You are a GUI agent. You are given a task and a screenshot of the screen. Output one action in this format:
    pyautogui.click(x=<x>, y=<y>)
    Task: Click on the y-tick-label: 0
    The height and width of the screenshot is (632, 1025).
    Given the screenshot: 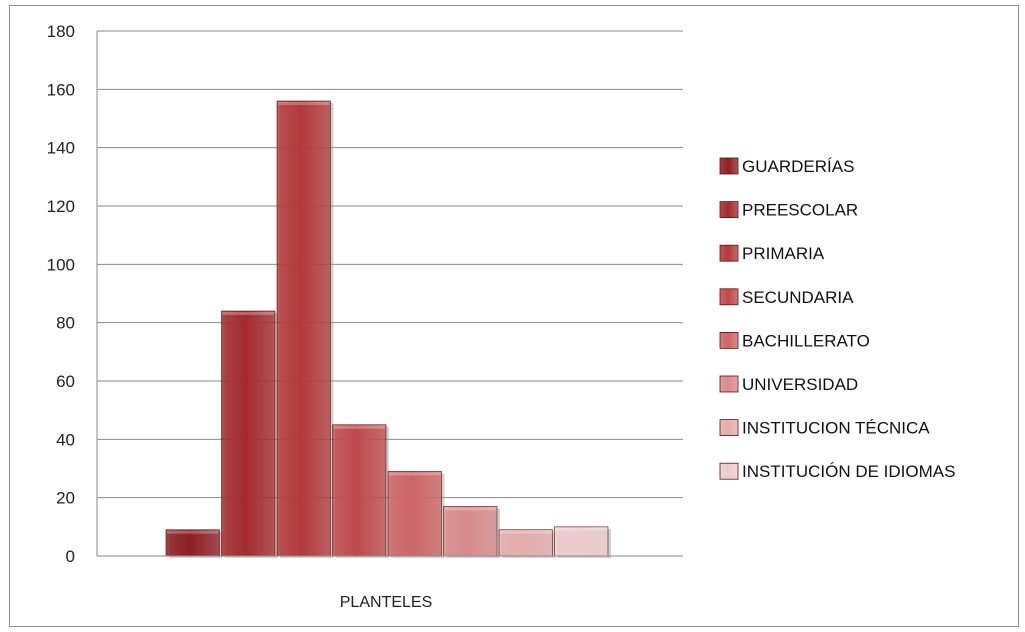 What is the action you would take?
    pyautogui.click(x=70, y=556)
    